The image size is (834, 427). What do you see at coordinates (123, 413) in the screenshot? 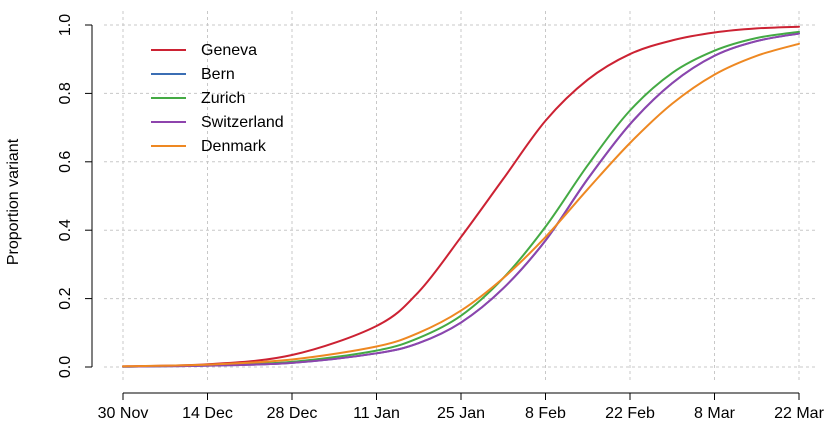
I see `x-tick-label: 30 Nov` at bounding box center [123, 413].